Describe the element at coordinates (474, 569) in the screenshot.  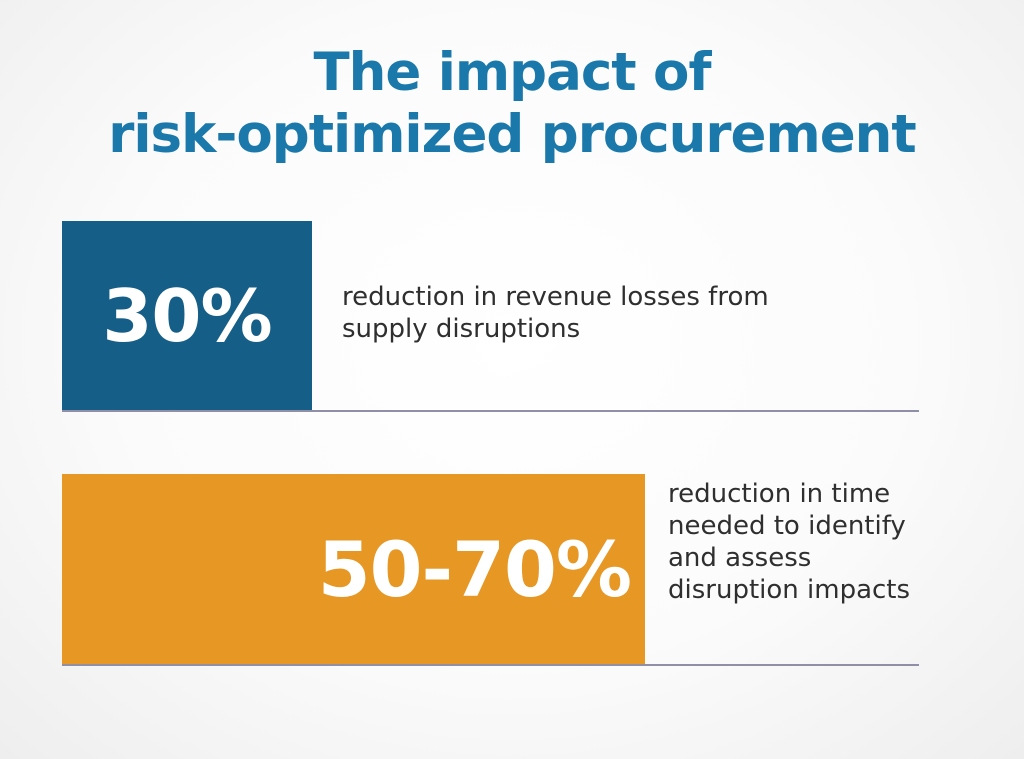
I see `stat-value: 50-70%` at that location.